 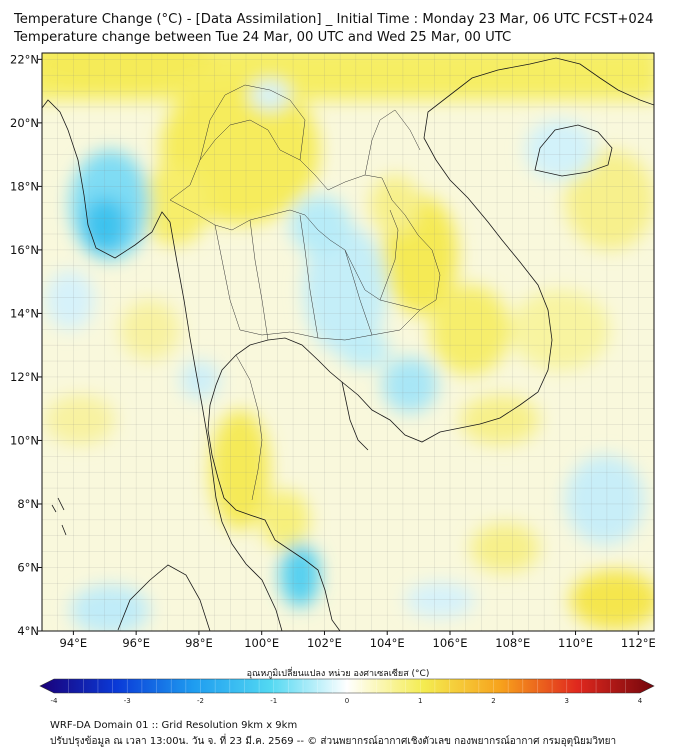 I want to click on colorbar: -4 -3 -2 -1 0 1 2 3 4, so click(x=347, y=691).